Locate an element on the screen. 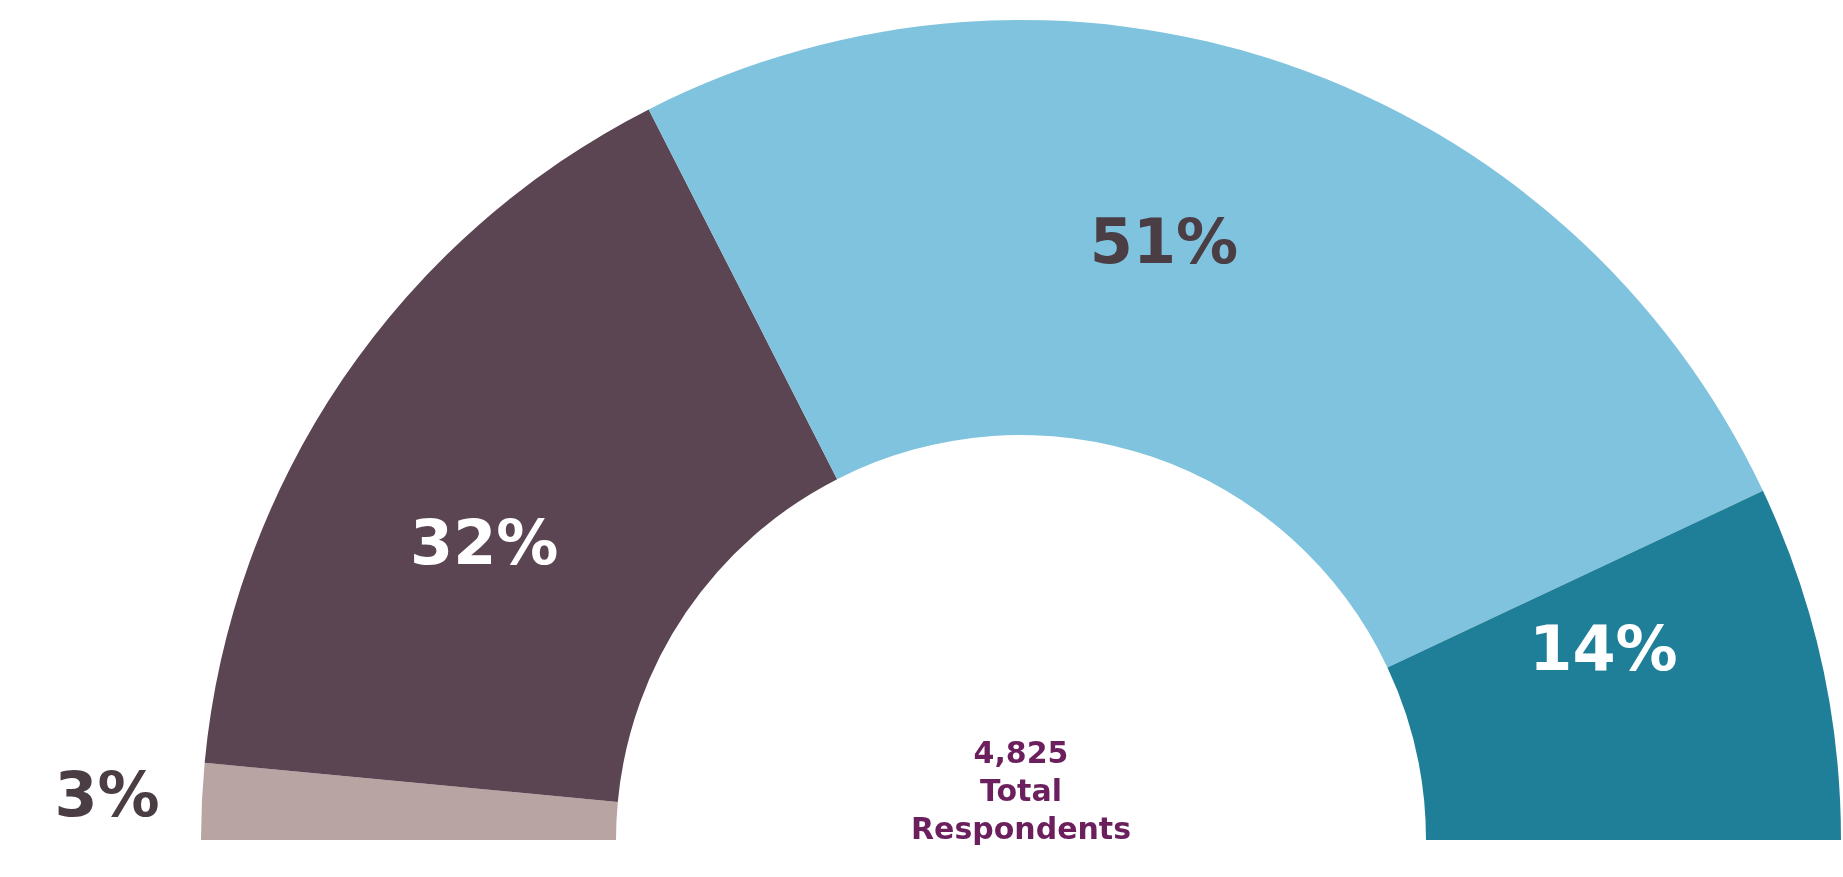 This screenshot has width=1843, height=877. data-label: 32% is located at coordinates (484, 542).